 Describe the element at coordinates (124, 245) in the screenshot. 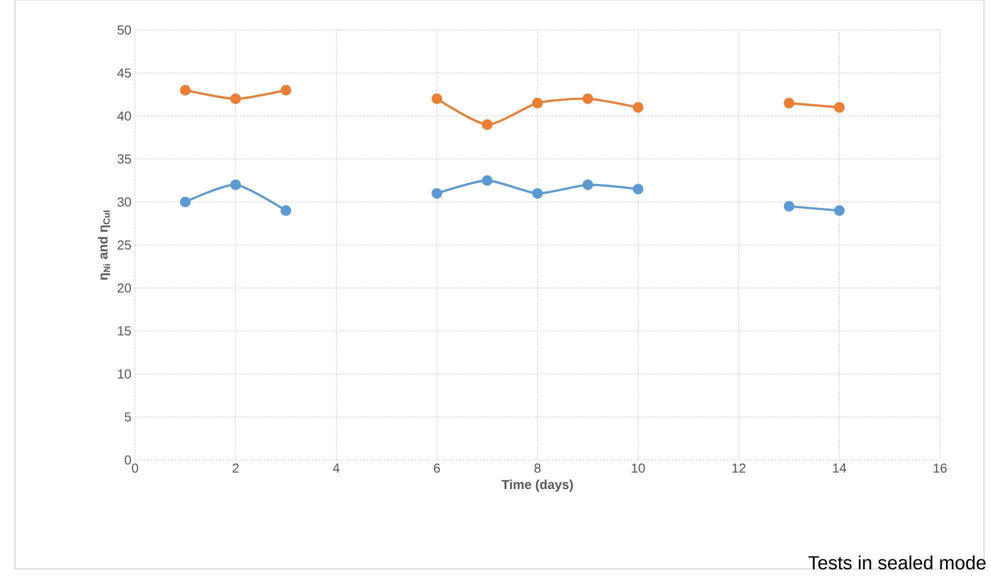

I see `y-tick-label: 25` at that location.